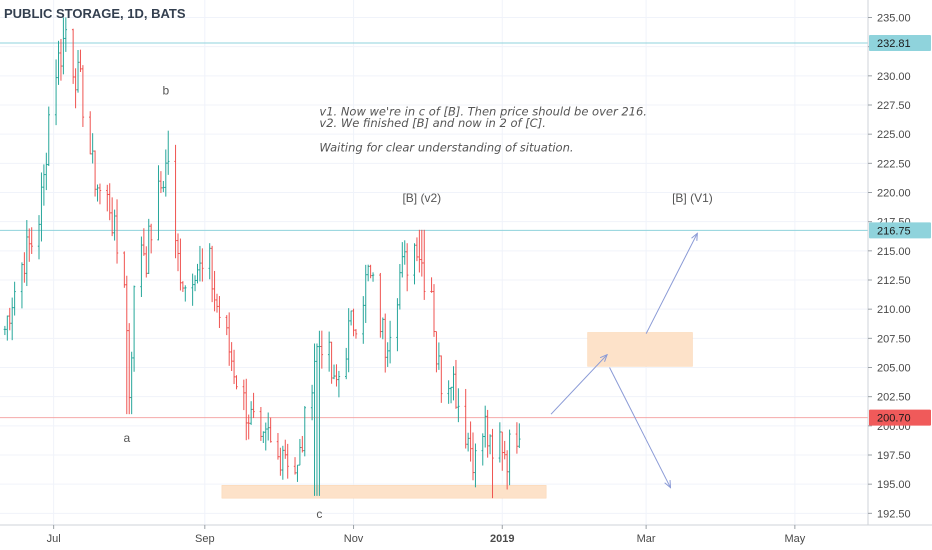  Describe the element at coordinates (894, 106) in the screenshot. I see `y-tick-label: 227.50` at that location.